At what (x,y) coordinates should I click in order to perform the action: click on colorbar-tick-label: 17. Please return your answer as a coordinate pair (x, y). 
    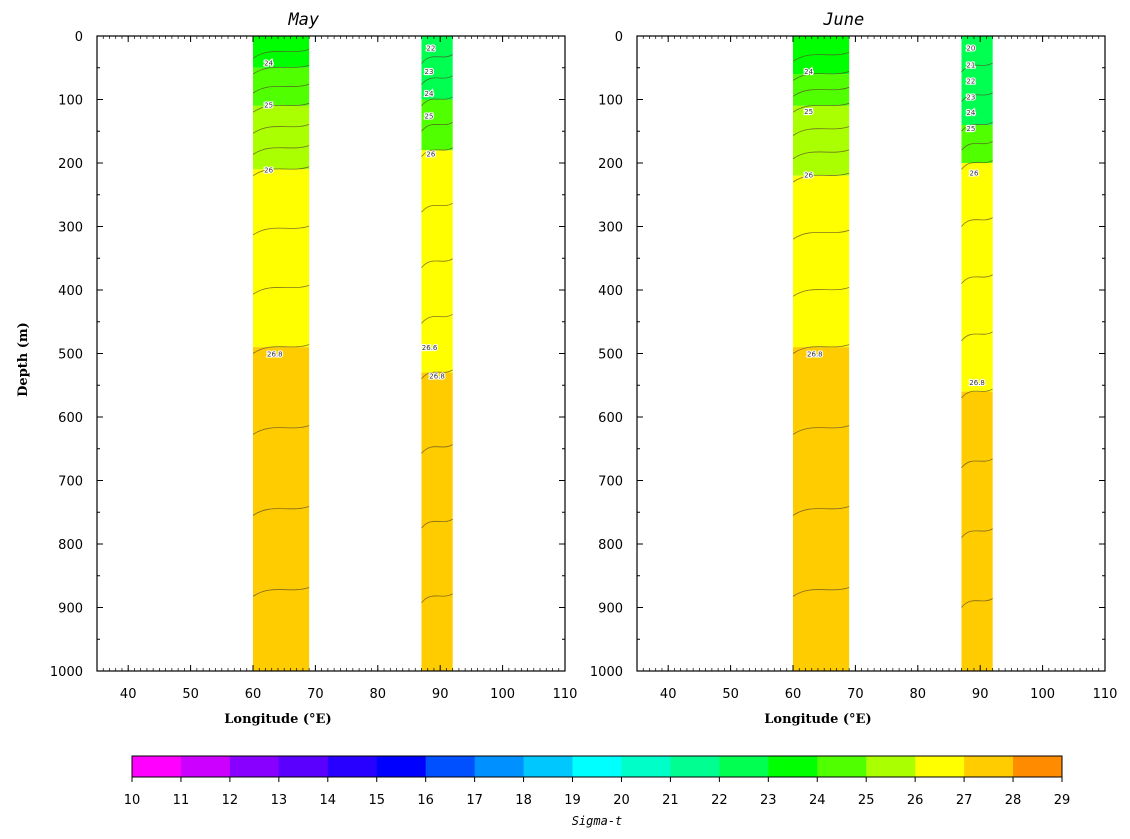
    Looking at the image, I should click on (474, 800).